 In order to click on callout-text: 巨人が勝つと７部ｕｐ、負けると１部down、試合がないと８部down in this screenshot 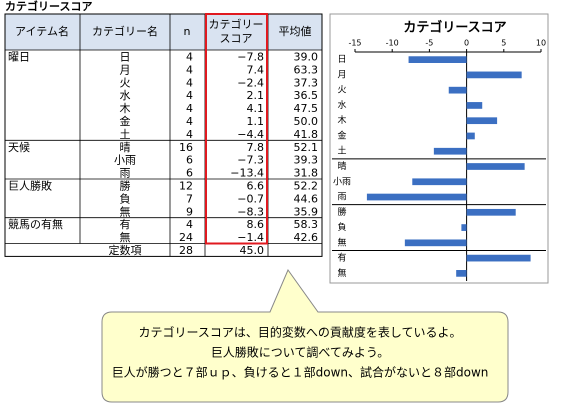, I will do `click(300, 372)`.